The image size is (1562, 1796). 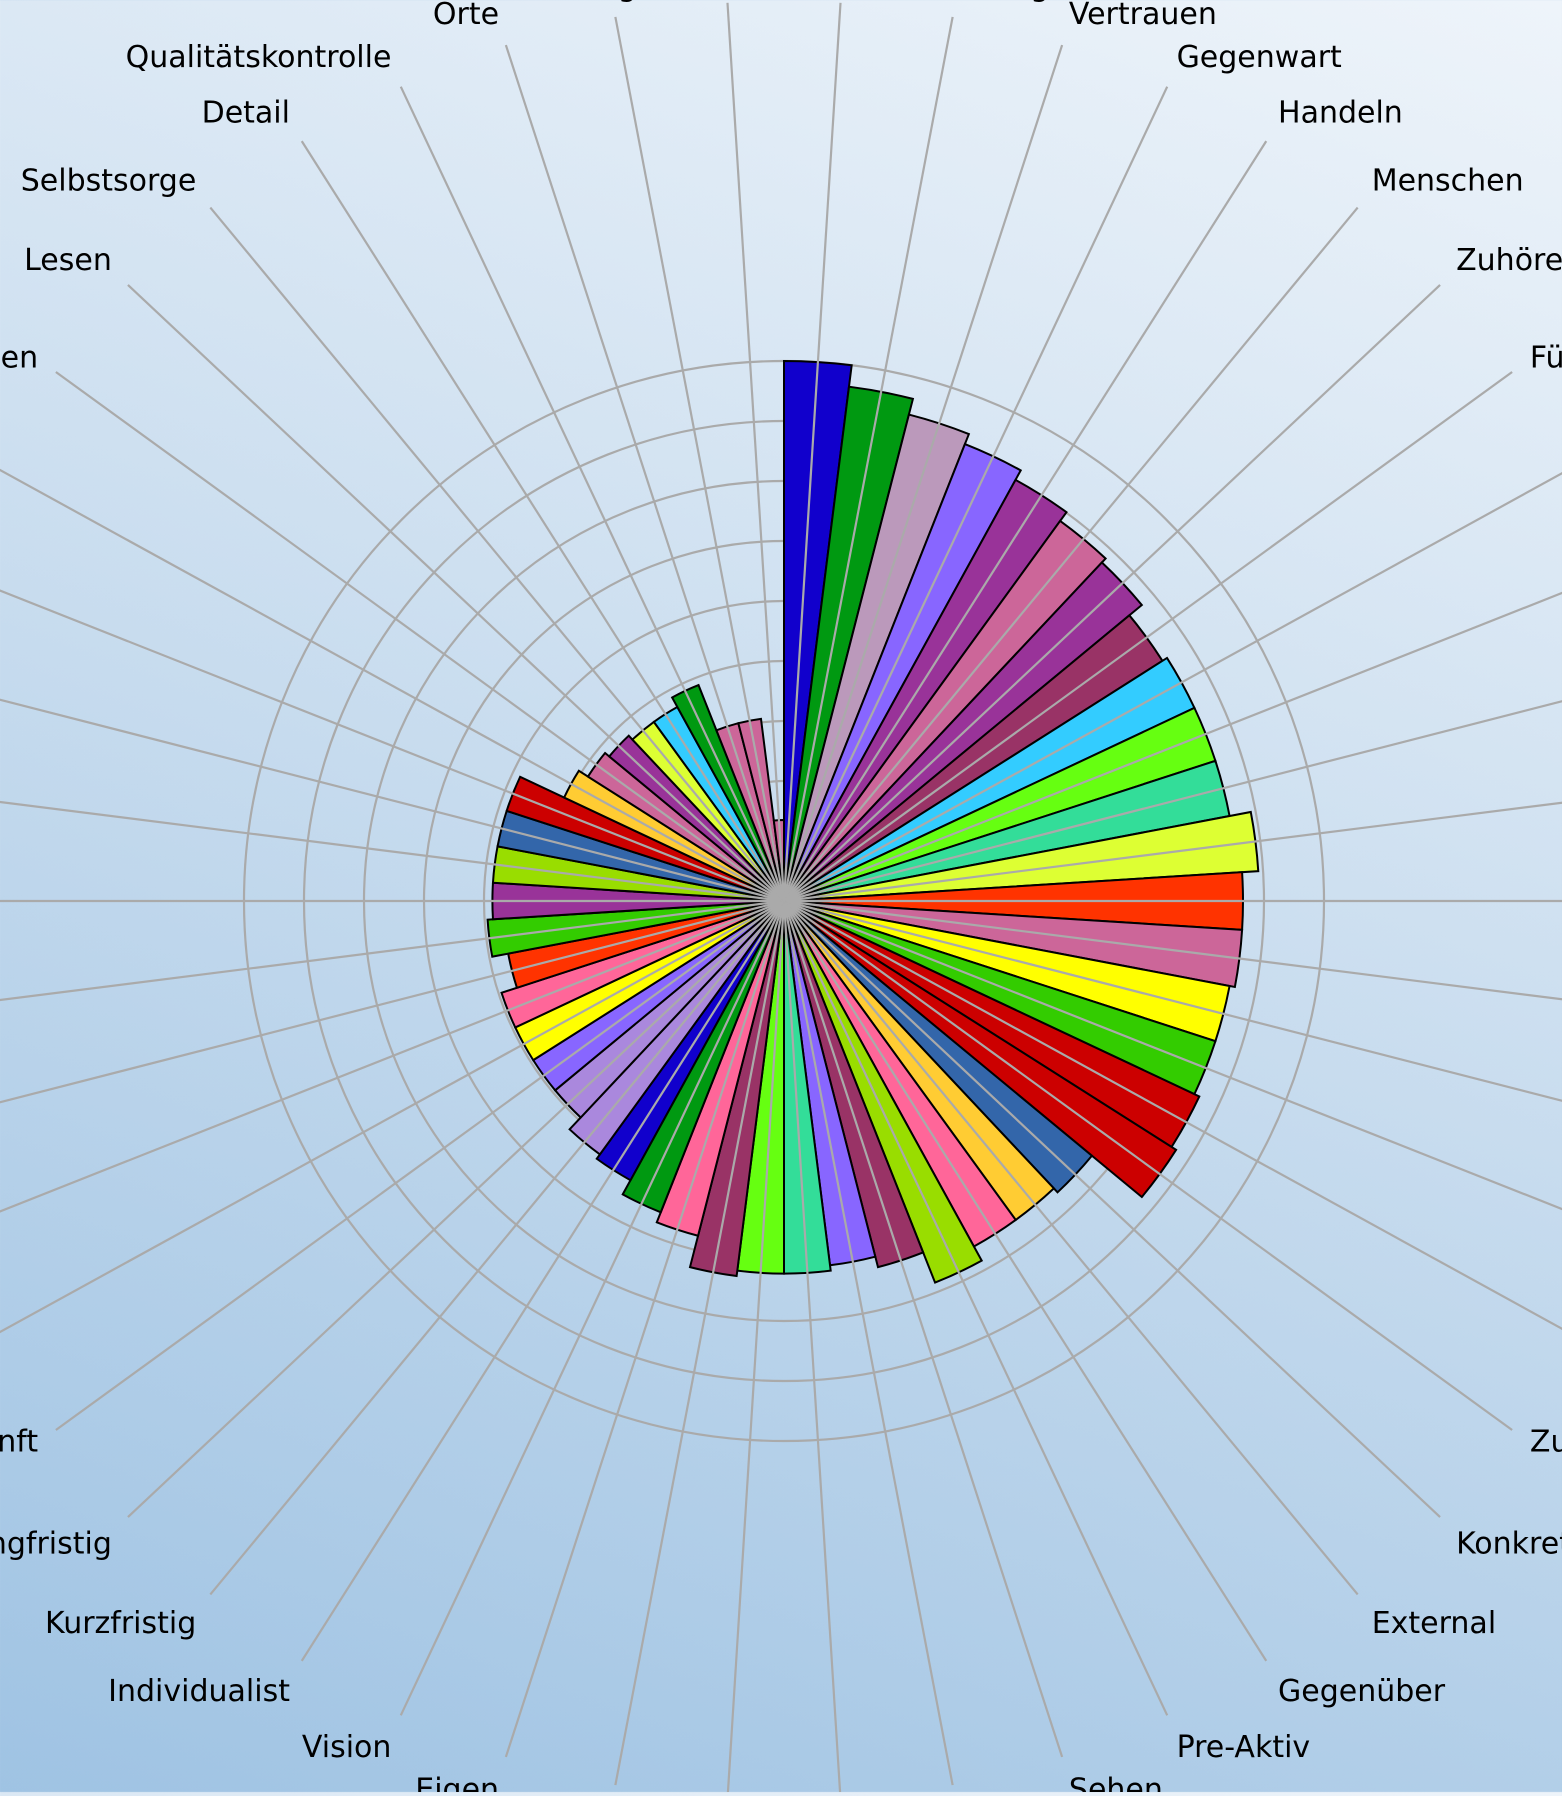 I want to click on category-label: Lesen, so click(x=68, y=260).